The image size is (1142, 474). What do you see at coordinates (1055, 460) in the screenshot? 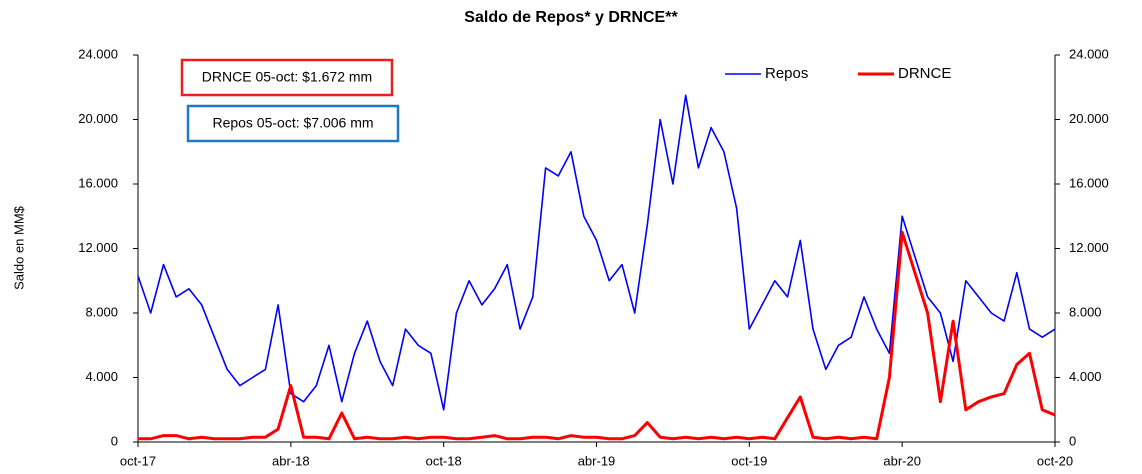
I see `x-tick-label: oct-20` at bounding box center [1055, 460].